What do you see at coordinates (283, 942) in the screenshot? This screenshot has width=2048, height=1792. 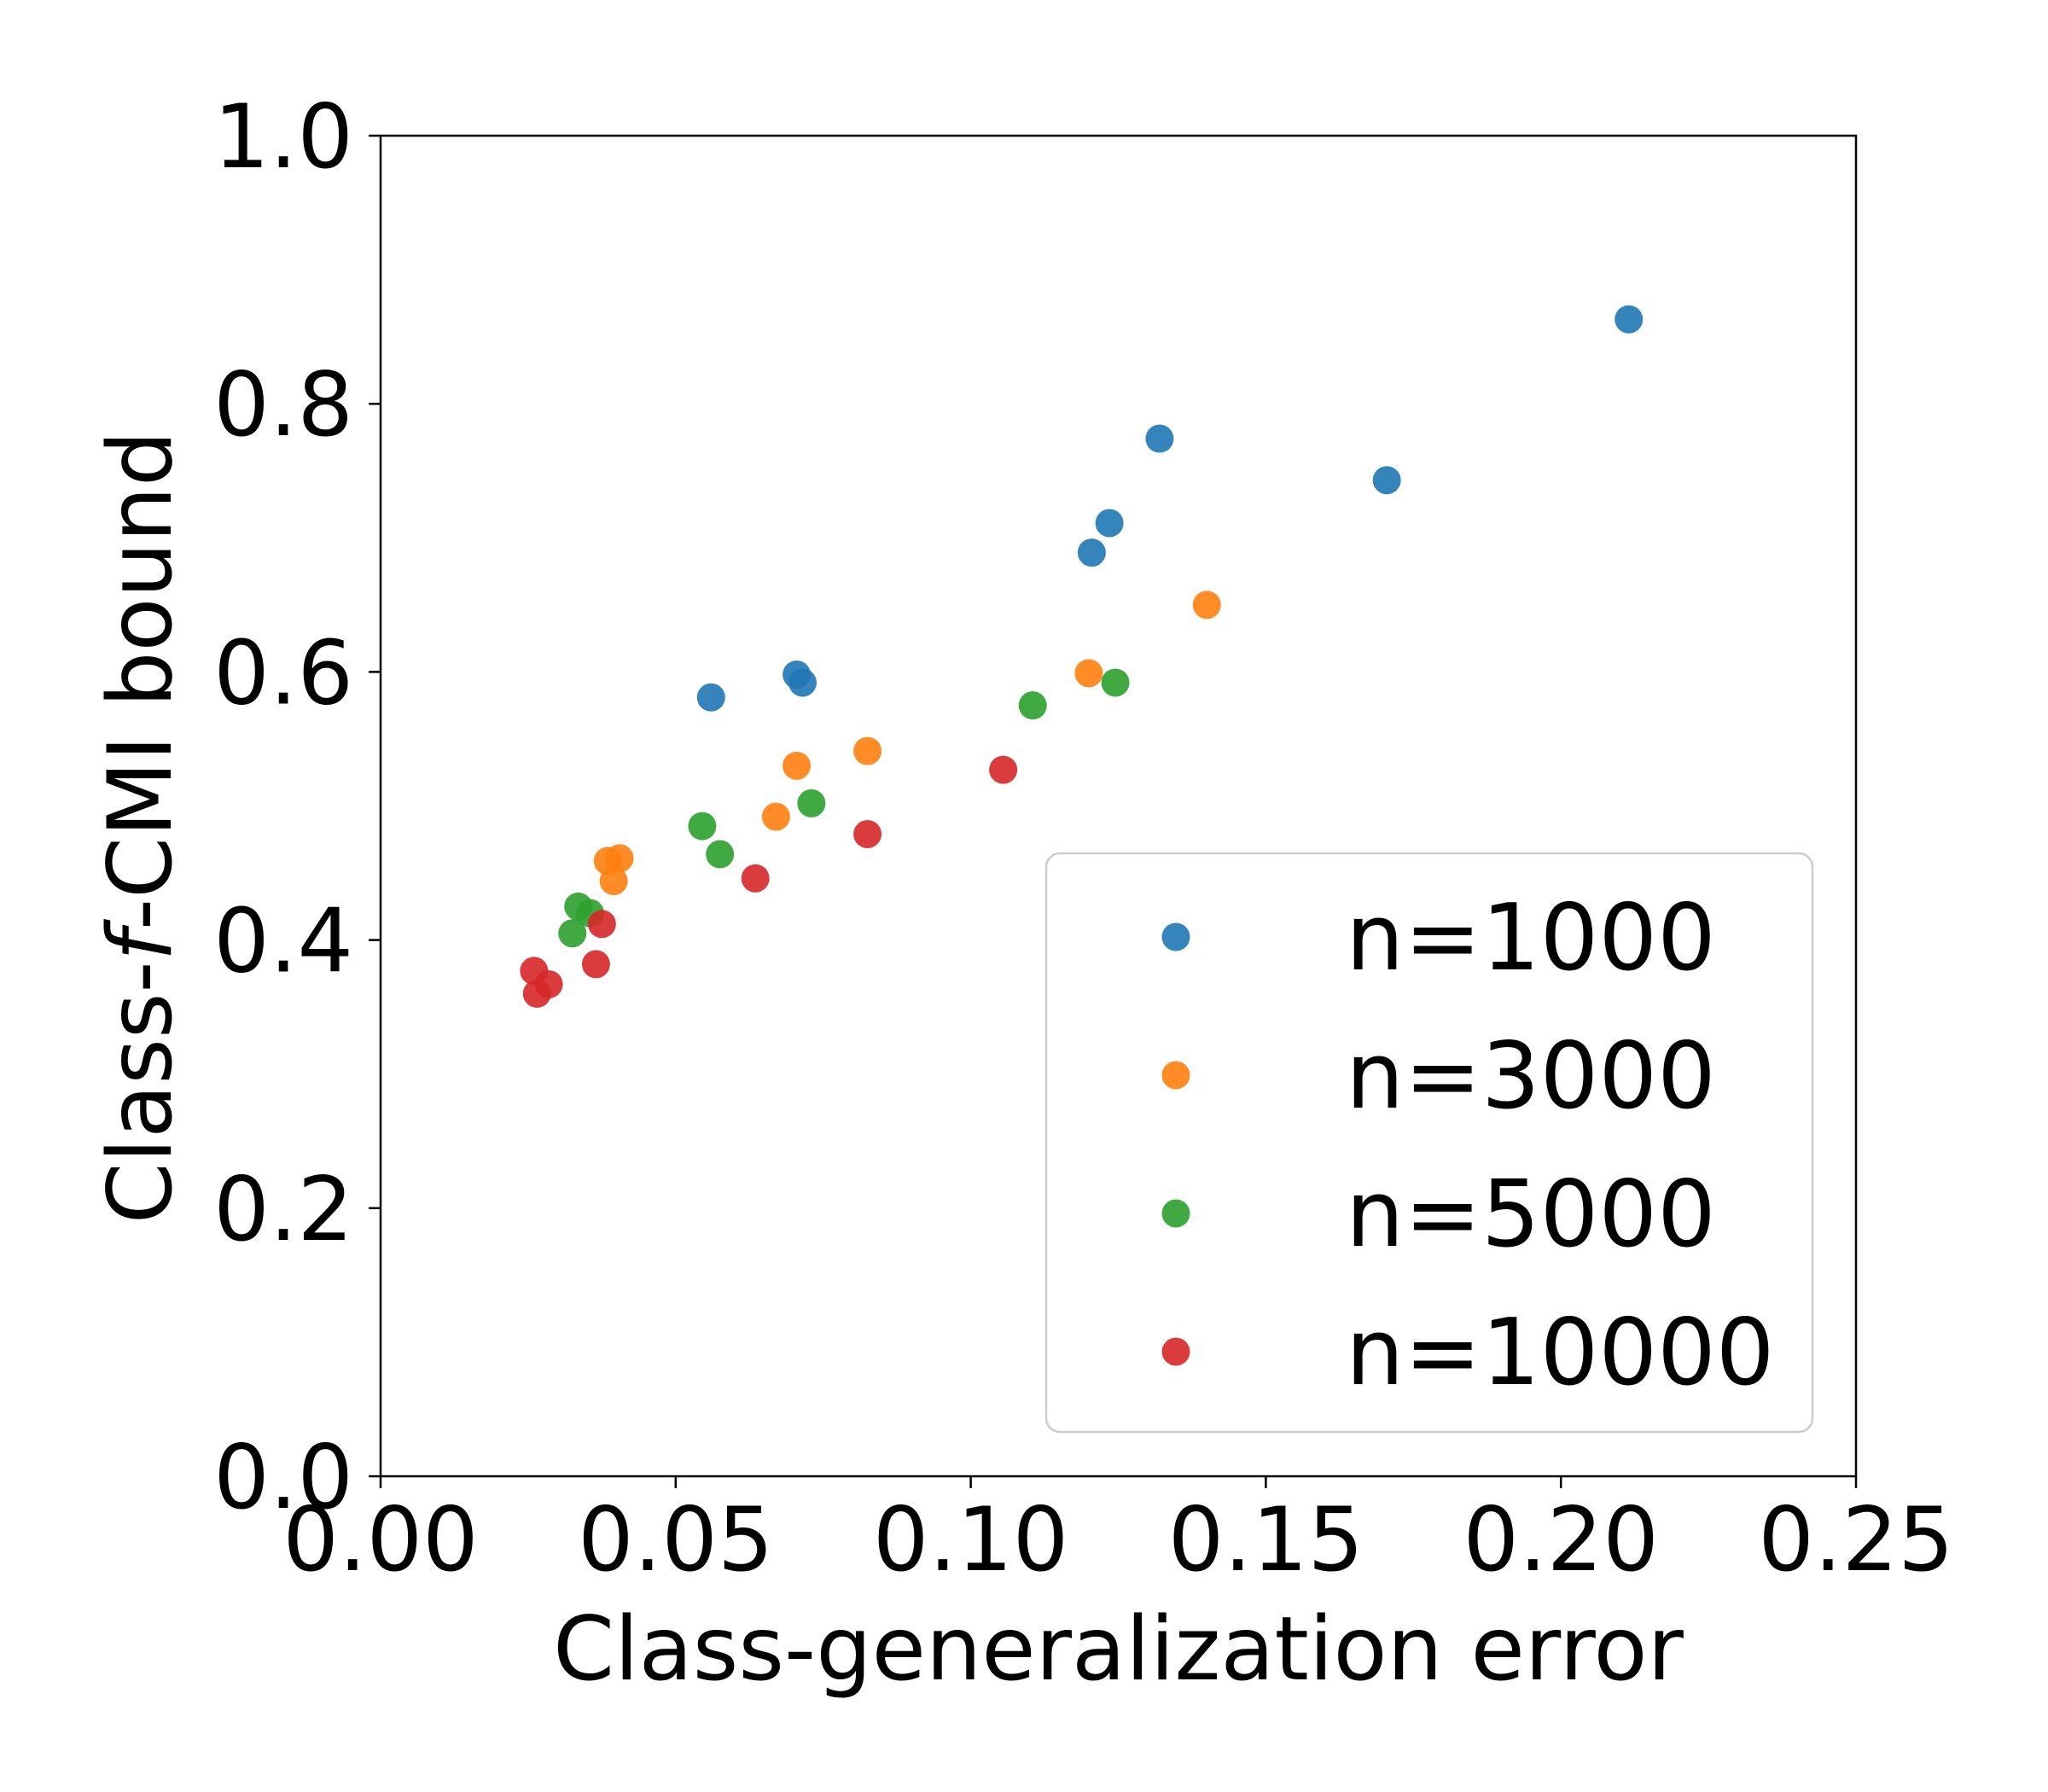 I see `y-tick-label: 0.4` at bounding box center [283, 942].